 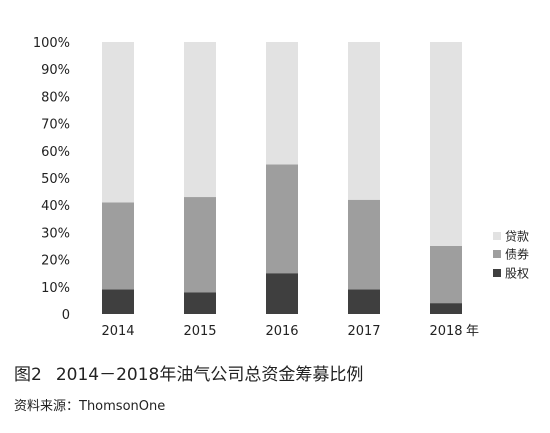 I want to click on source-note: 资料来源：ThomsonOne, so click(x=90, y=406).